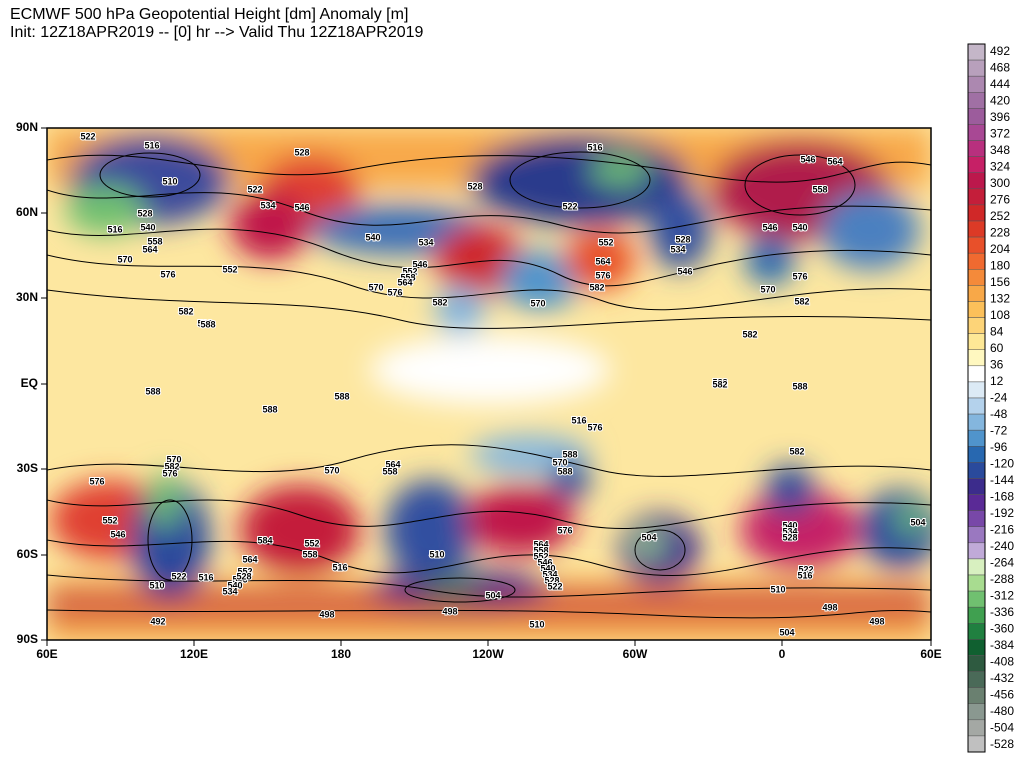 The image size is (1024, 768). I want to click on colorbar-label: -432, so click(1002, 678).